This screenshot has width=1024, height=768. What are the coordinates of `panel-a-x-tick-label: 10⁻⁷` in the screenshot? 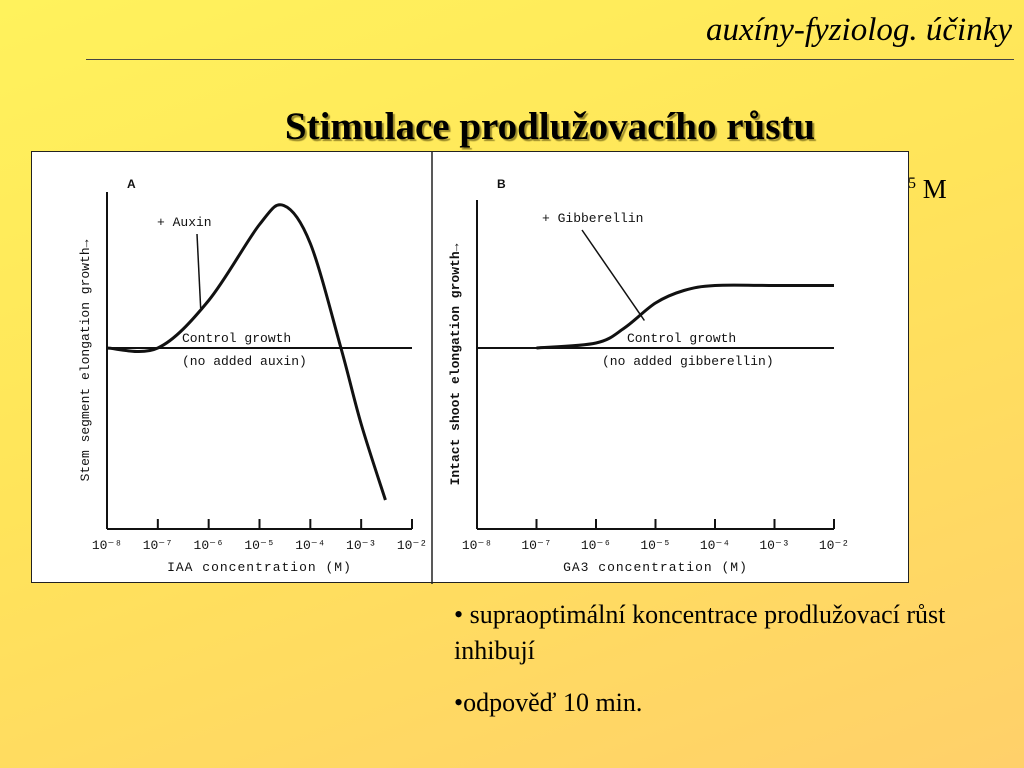 It's located at (158, 545).